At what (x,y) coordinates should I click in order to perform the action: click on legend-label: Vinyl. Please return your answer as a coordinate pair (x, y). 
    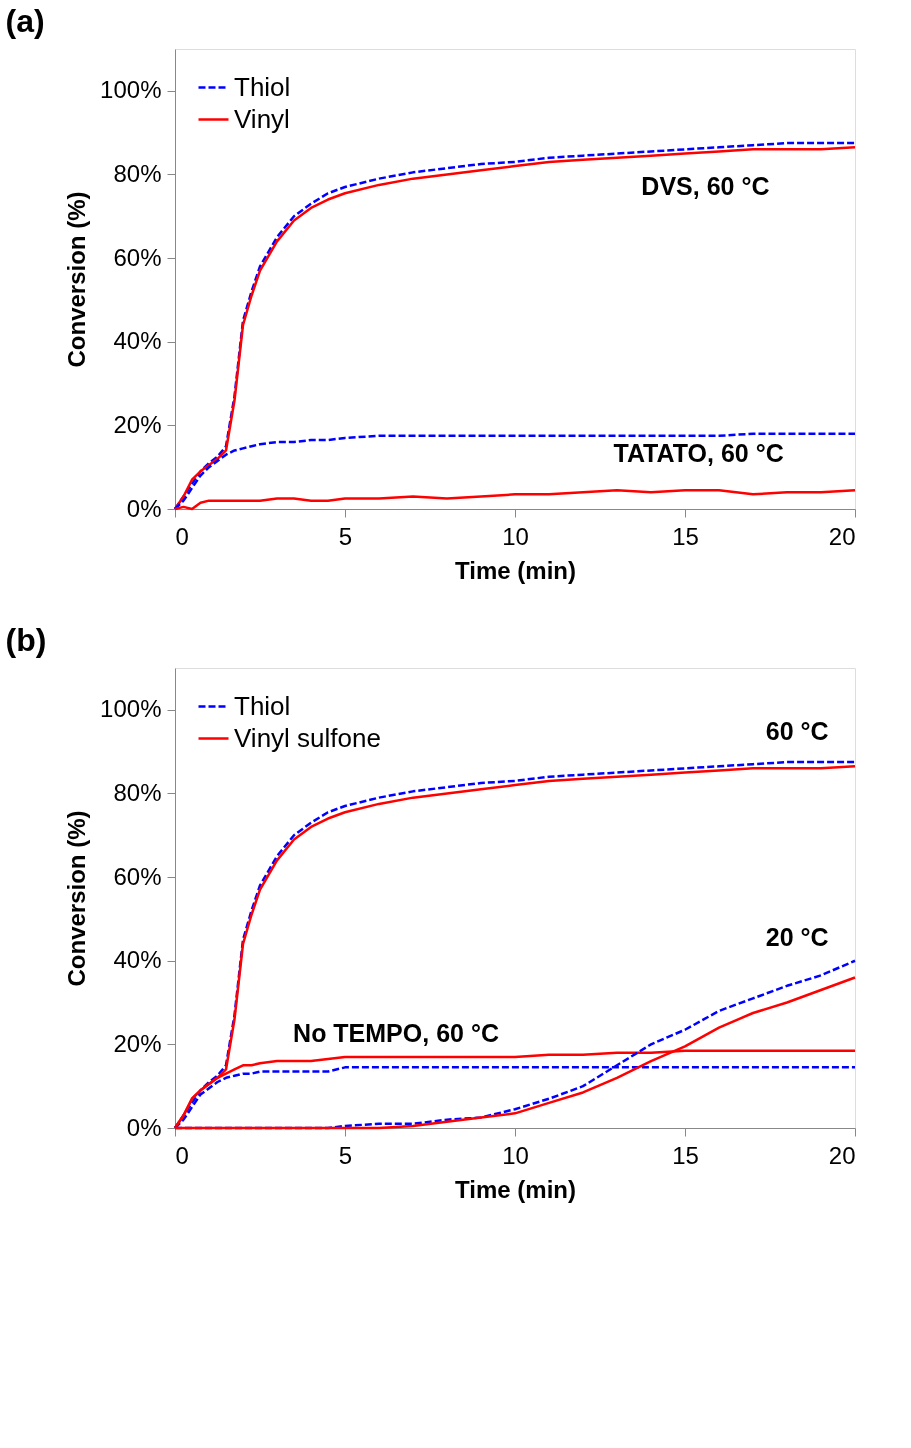
    Looking at the image, I should click on (262, 118).